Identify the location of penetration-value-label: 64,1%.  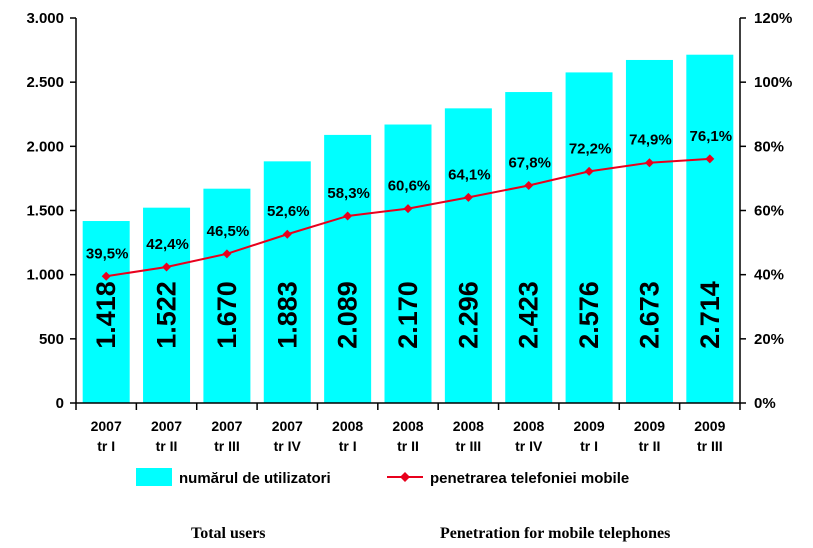
(469, 174).